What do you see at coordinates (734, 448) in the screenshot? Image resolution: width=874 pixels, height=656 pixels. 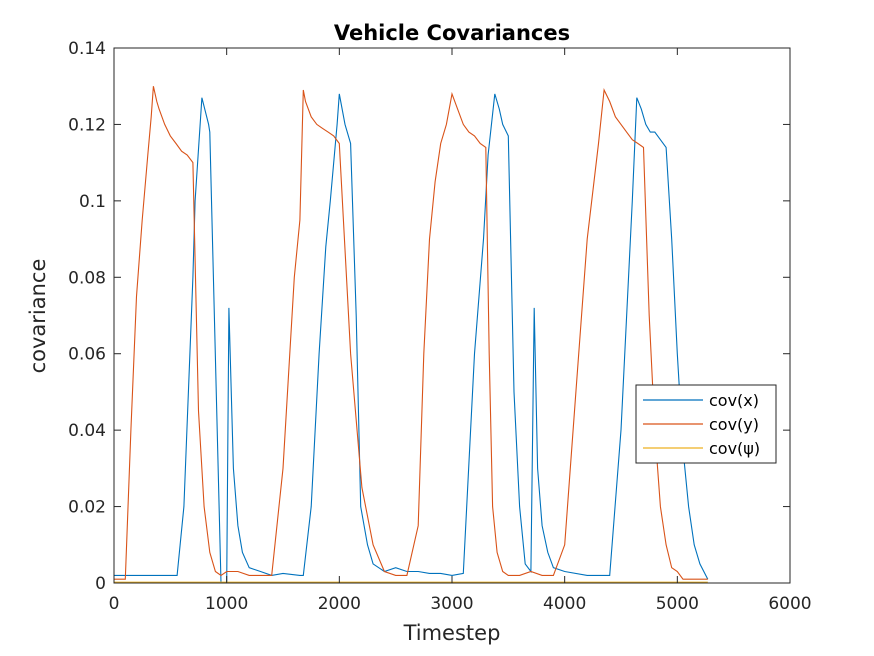 I see `legend-label-3: cov(ψ)` at bounding box center [734, 448].